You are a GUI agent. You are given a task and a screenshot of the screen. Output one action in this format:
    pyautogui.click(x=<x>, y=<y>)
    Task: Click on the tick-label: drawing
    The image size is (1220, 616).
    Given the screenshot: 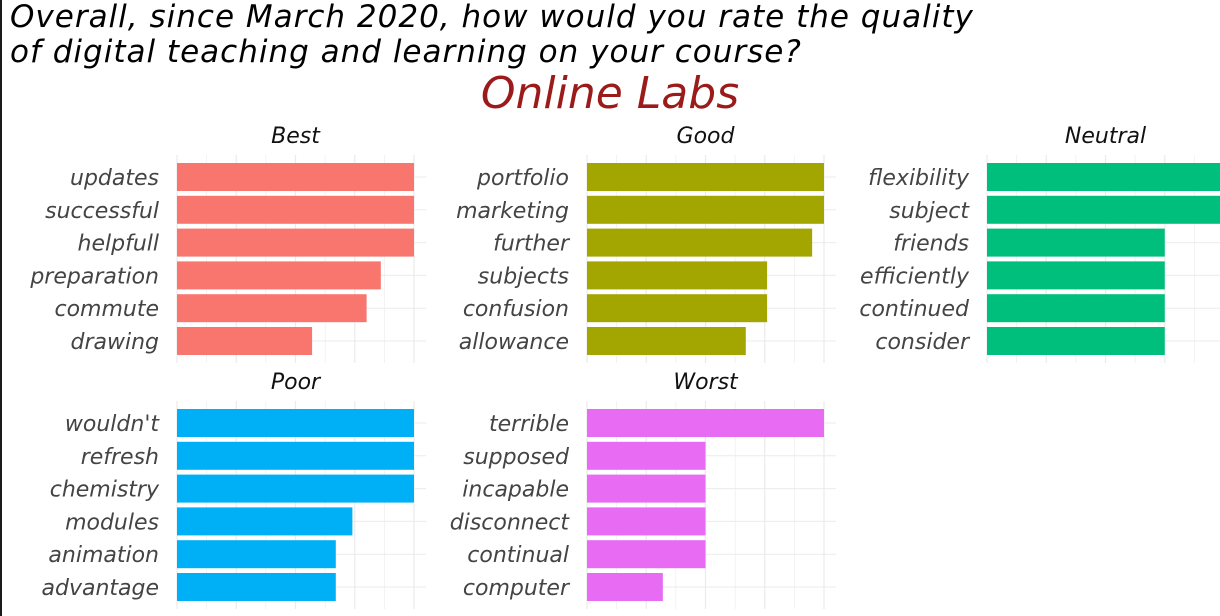 What is the action you would take?
    pyautogui.click(x=114, y=342)
    